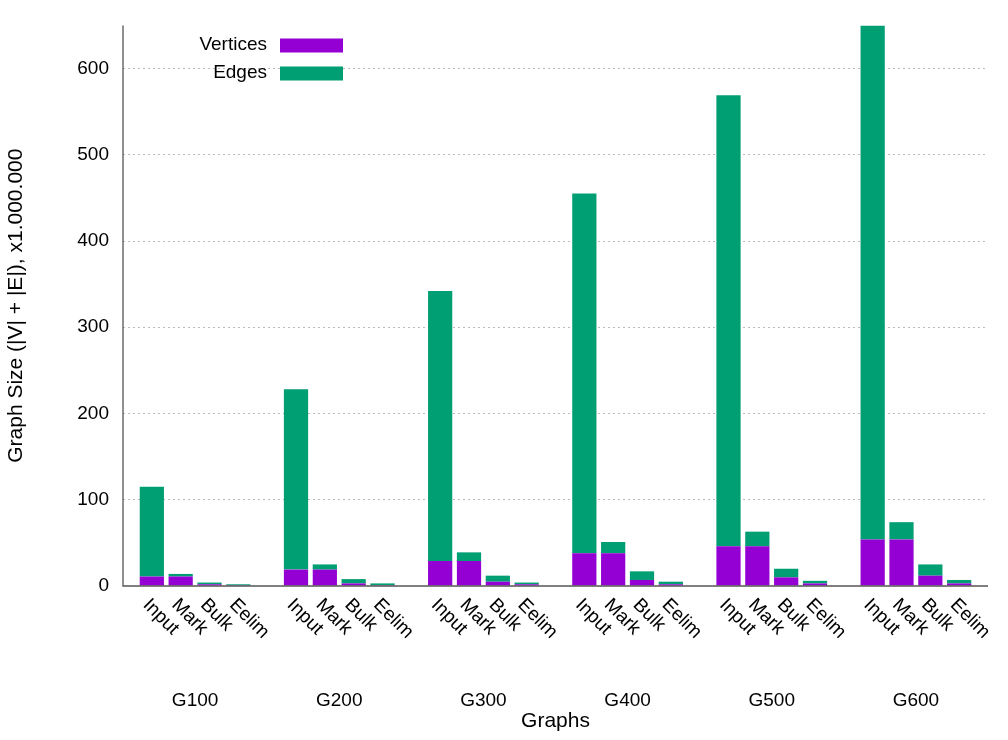  I want to click on y-axis-title: Graph Size (|V| + |E|), x1.000.000, so click(15, 305).